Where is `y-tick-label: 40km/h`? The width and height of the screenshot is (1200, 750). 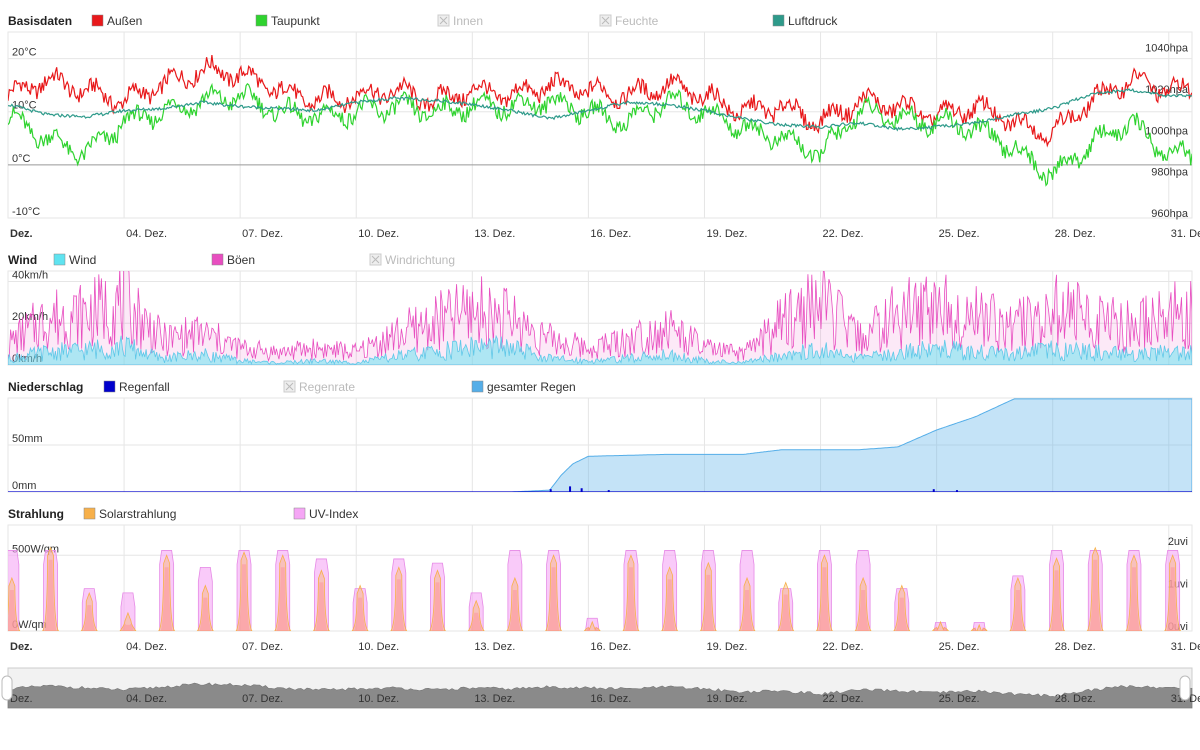
y-tick-label: 40km/h is located at coordinates (30, 275).